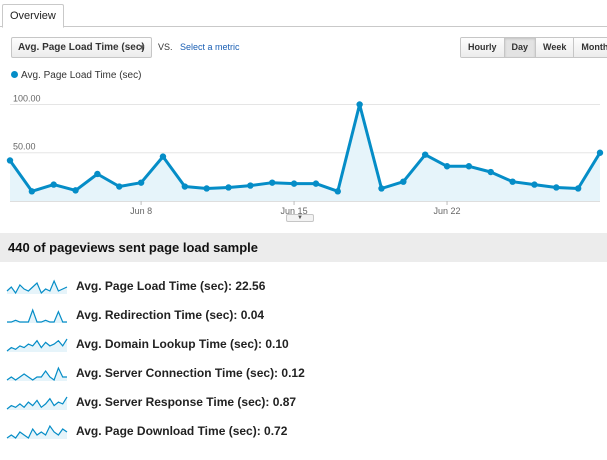 The width and height of the screenshot is (607, 460). What do you see at coordinates (284, 402) in the screenshot?
I see `metric-value: 0.87` at bounding box center [284, 402].